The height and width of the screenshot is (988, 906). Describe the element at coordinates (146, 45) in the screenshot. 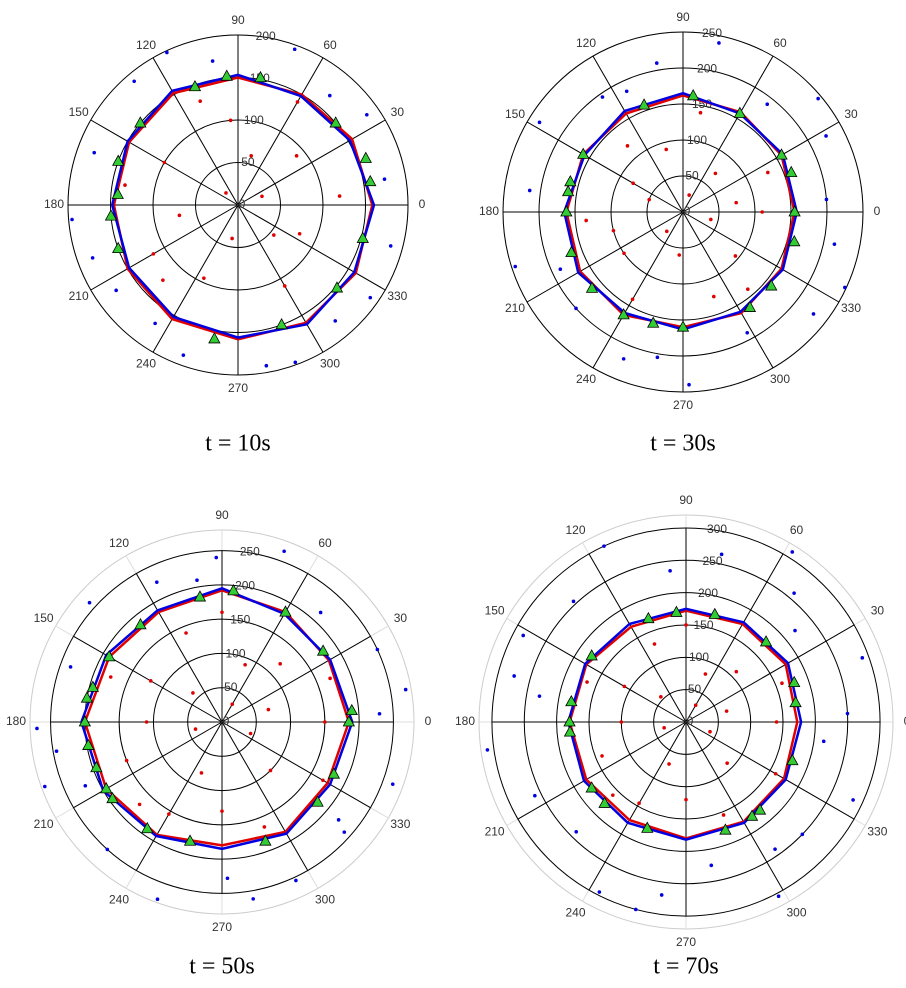

I see `theta-tick-label: 120` at that location.